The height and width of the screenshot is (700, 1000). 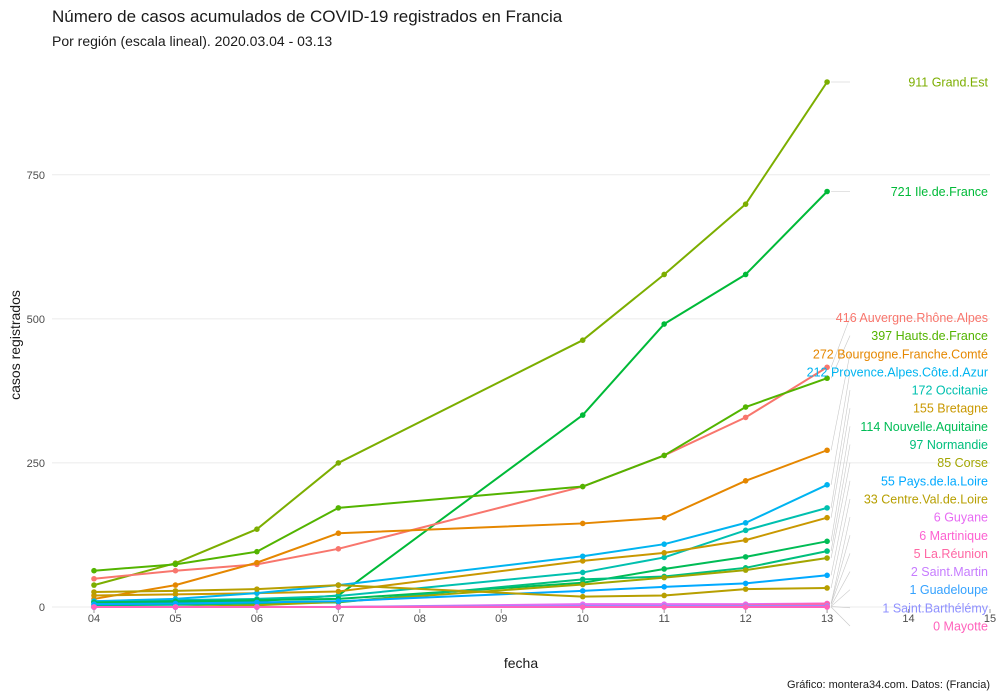 What do you see at coordinates (745, 557) in the screenshot?
I see `data-point-nouvelle-aquitaine` at bounding box center [745, 557].